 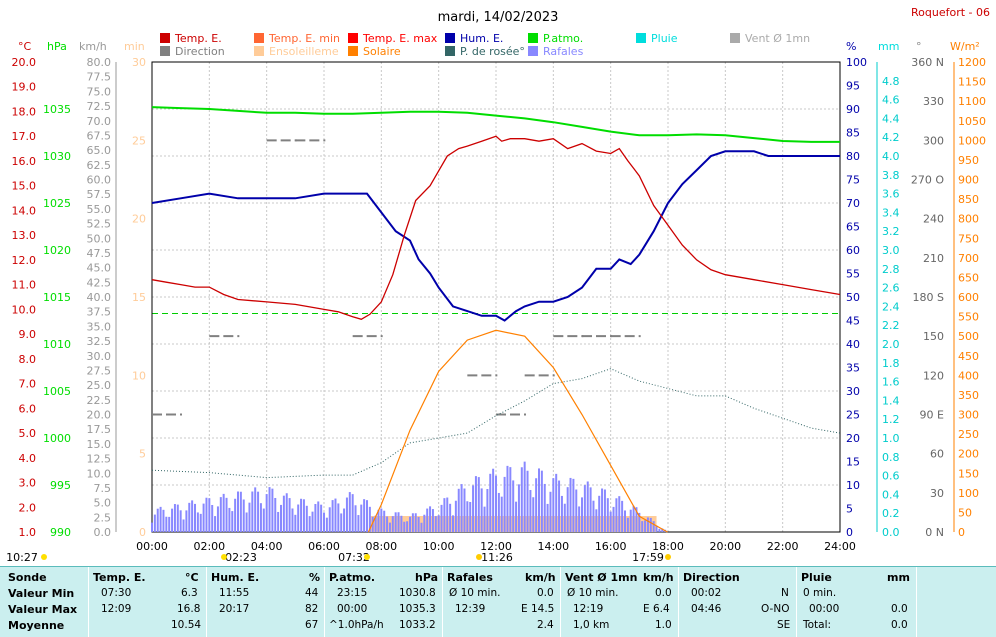 I want to click on wind-header: Vent Ø 1mn, so click(x=601, y=577).